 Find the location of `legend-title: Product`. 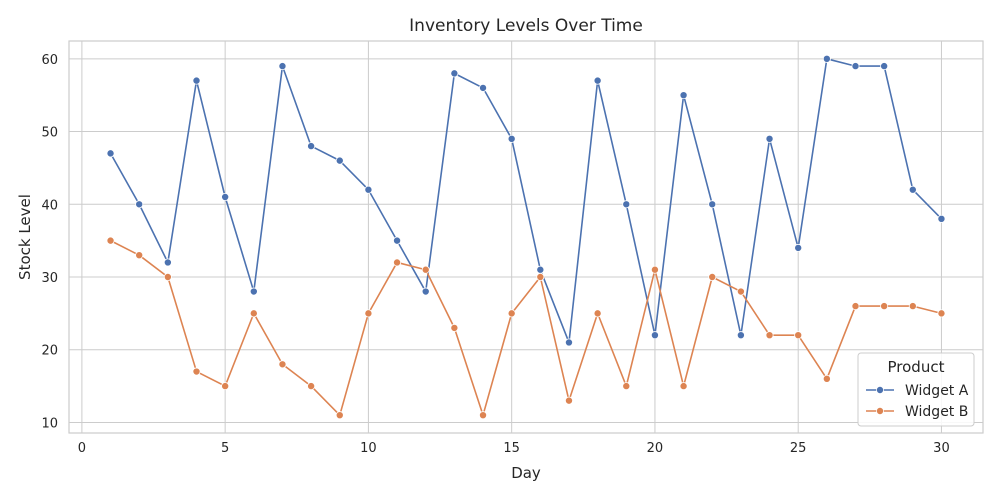

legend-title: Product is located at coordinates (916, 367).